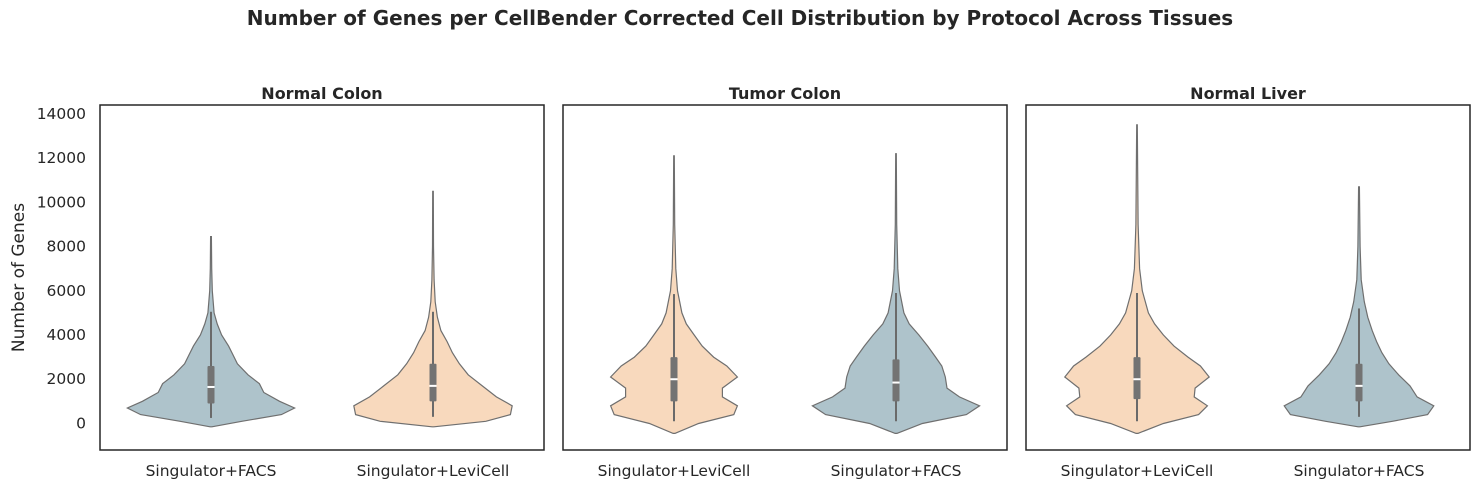  What do you see at coordinates (19, 277) in the screenshot?
I see `y-axis-label: Number of Genes` at bounding box center [19, 277].